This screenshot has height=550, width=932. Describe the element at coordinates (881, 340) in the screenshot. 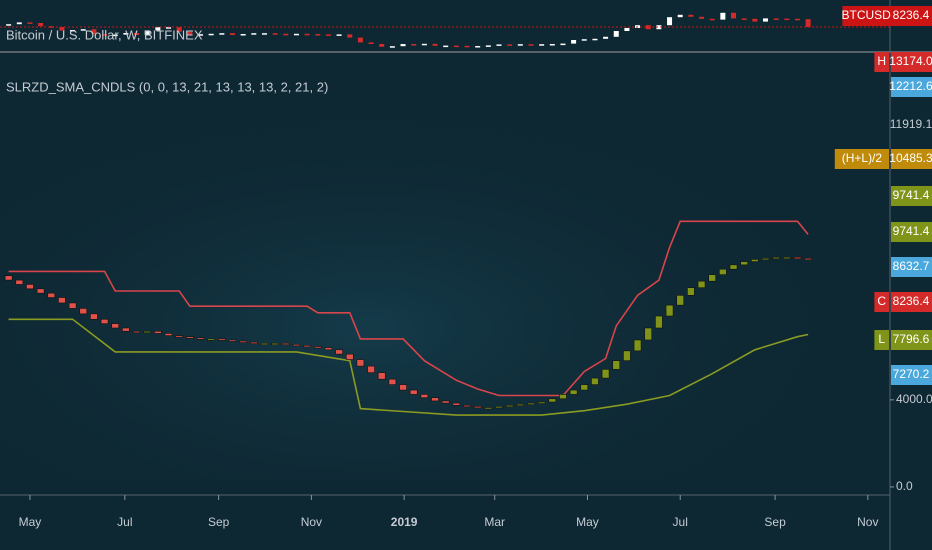

I see `price-tag-name-box` at that location.